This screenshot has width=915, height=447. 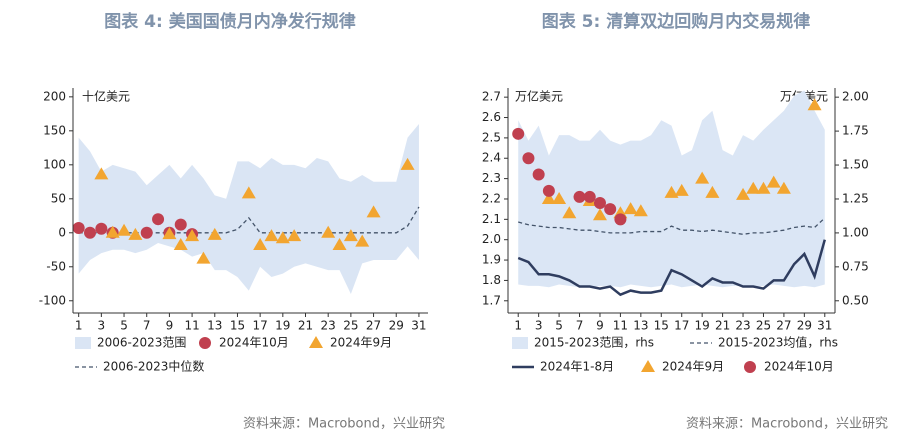 I want to click on legend-label: 2024年1-8月, so click(x=577, y=367).